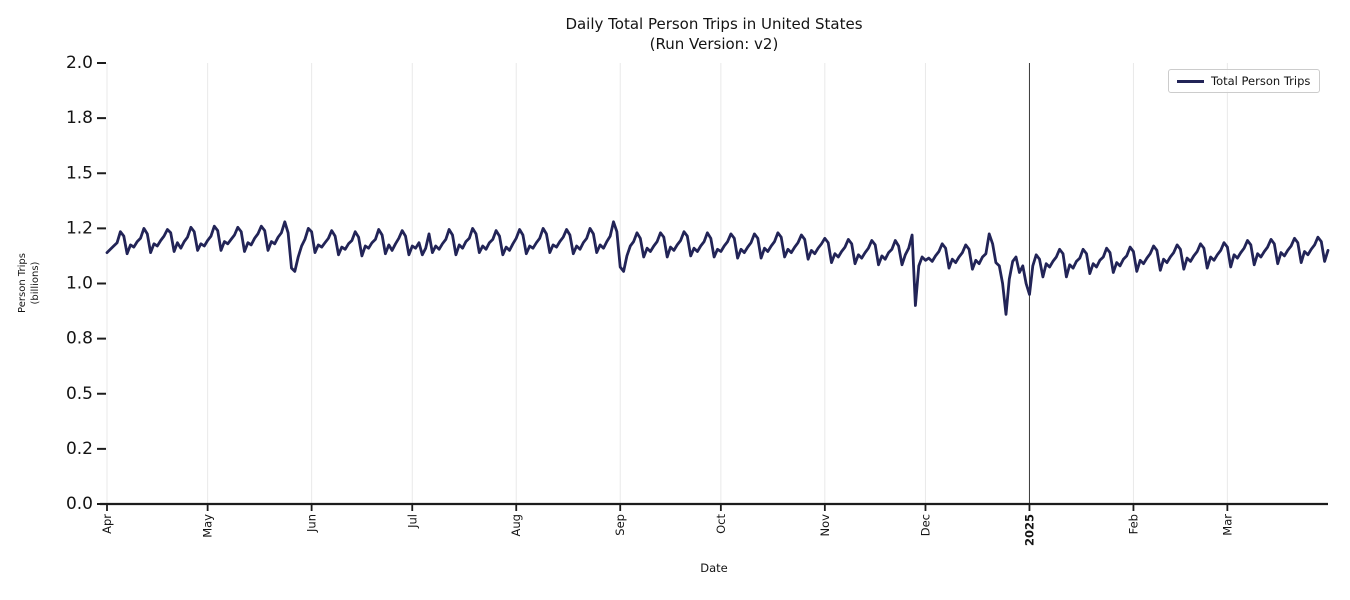 The height and width of the screenshot is (600, 1350). Describe the element at coordinates (79, 63) in the screenshot. I see `y-tick-label: 2.0` at that location.